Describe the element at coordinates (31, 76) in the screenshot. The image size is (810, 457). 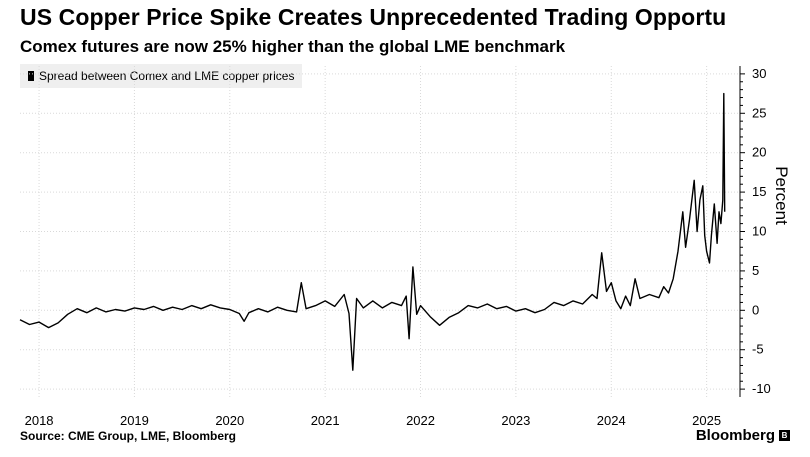
I see `legend-swatch` at that location.